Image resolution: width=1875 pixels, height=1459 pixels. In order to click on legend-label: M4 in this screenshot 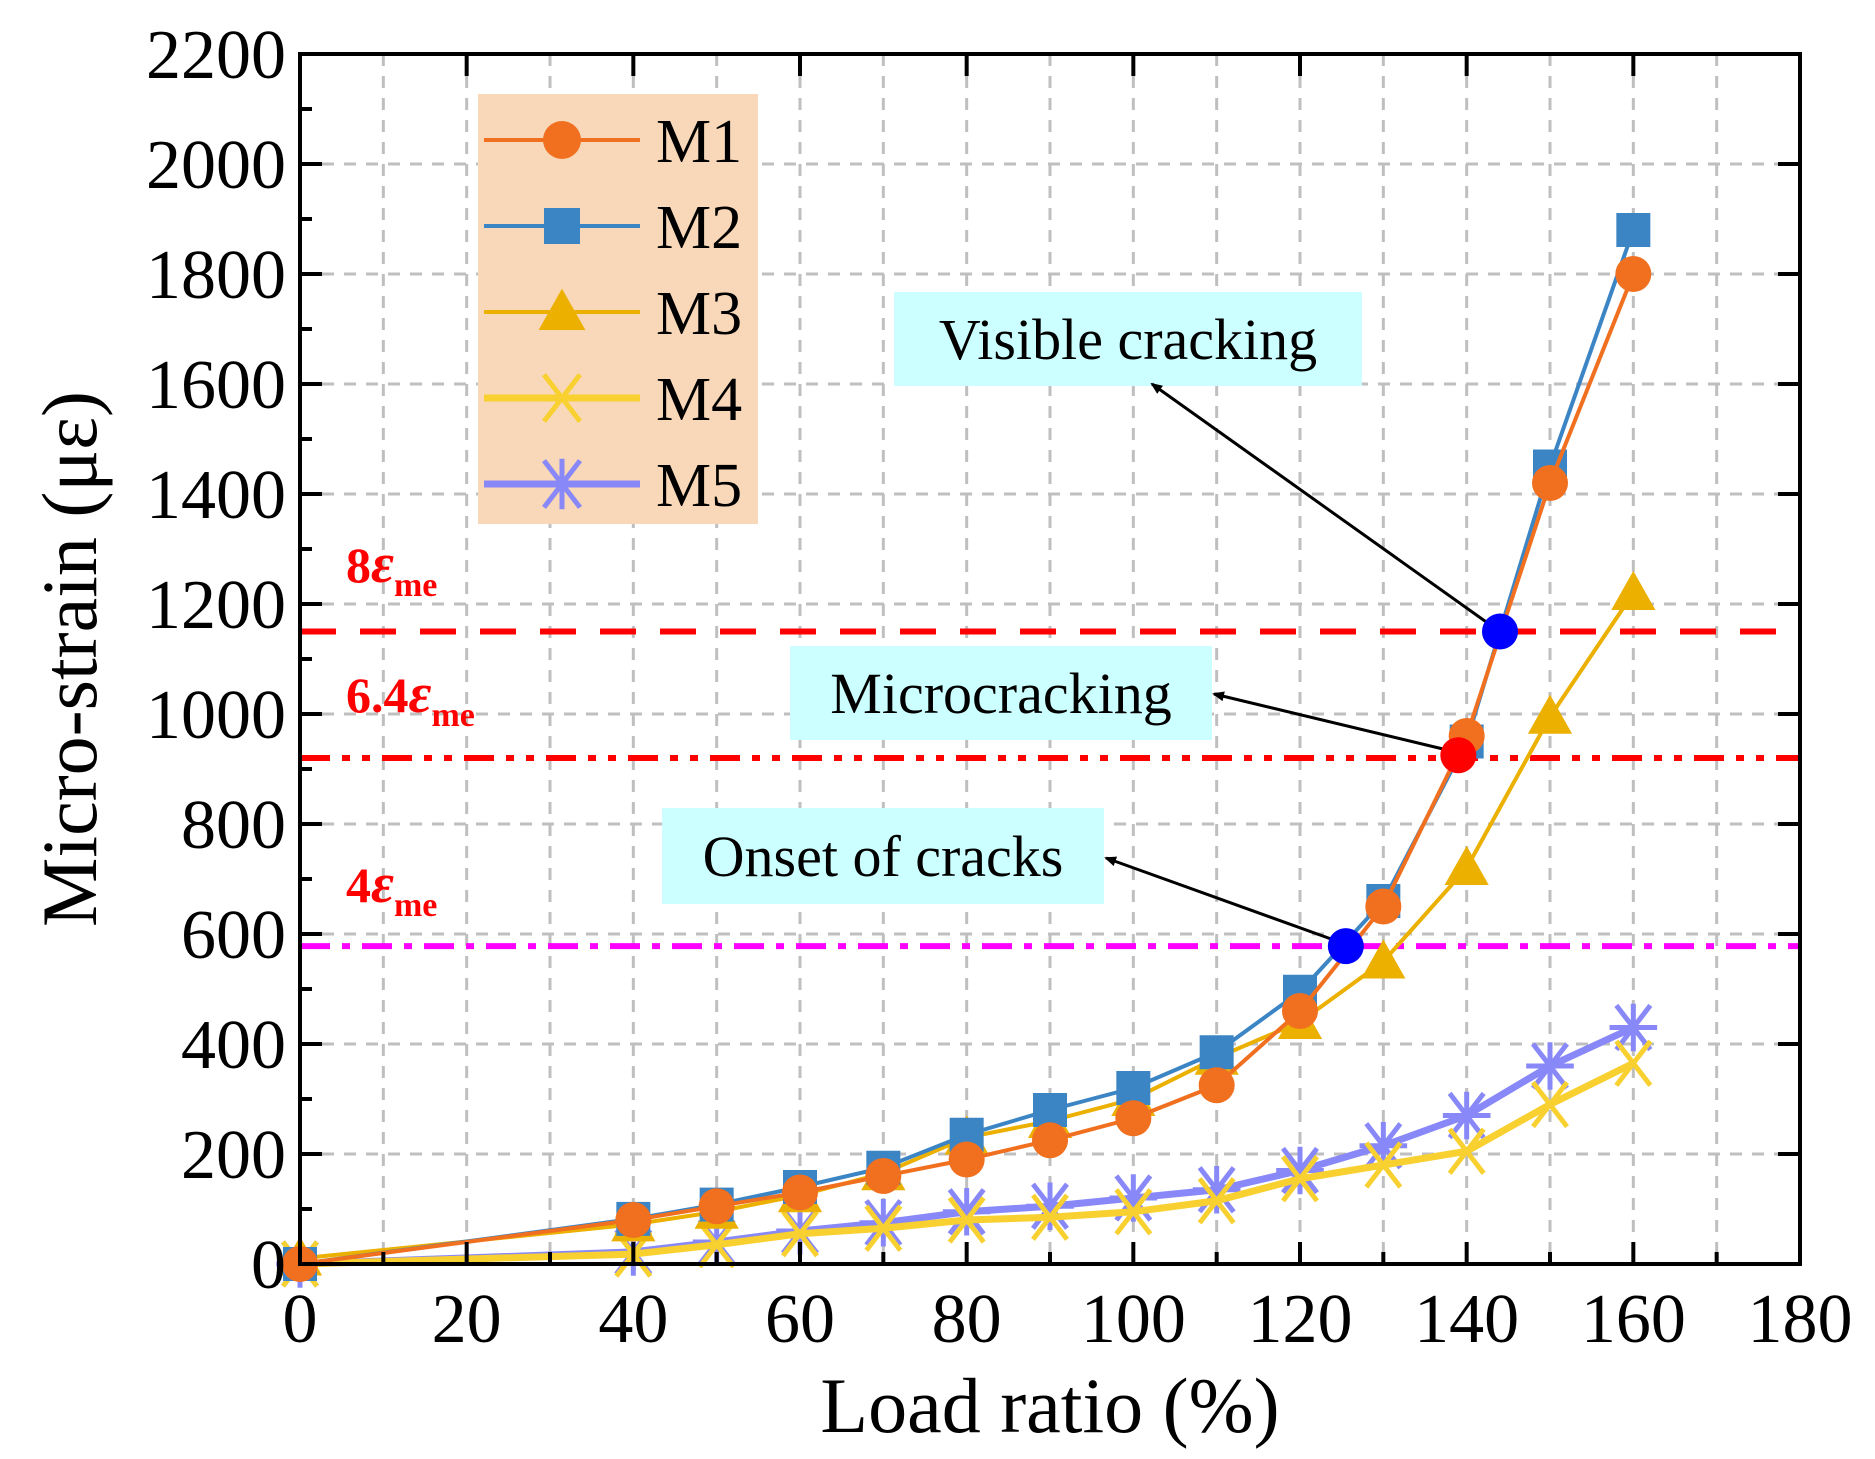, I will do `click(699, 400)`.